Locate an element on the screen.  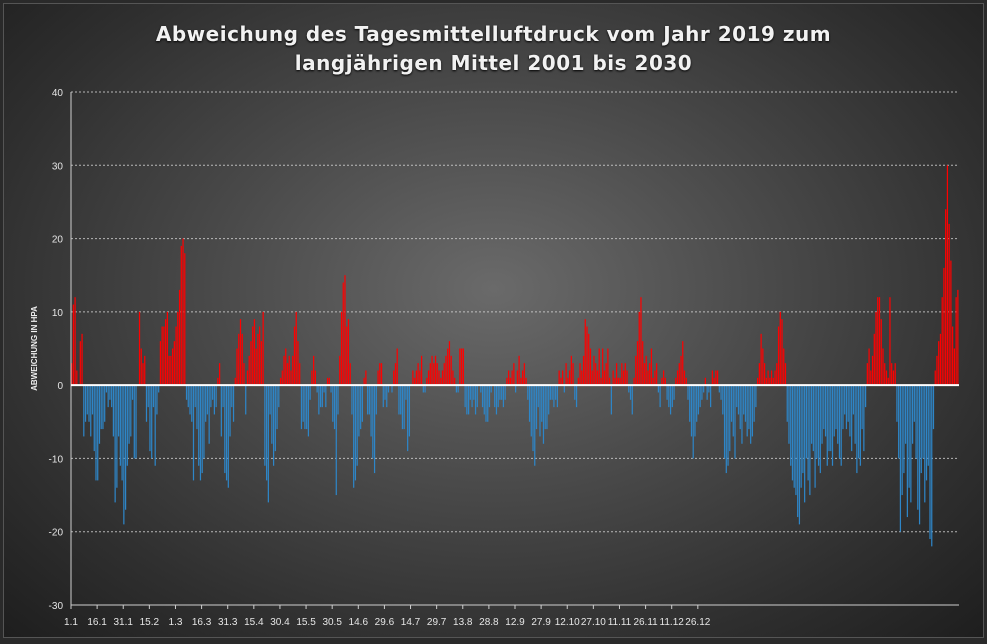
x-tick-label: 27.9 is located at coordinates (541, 622).